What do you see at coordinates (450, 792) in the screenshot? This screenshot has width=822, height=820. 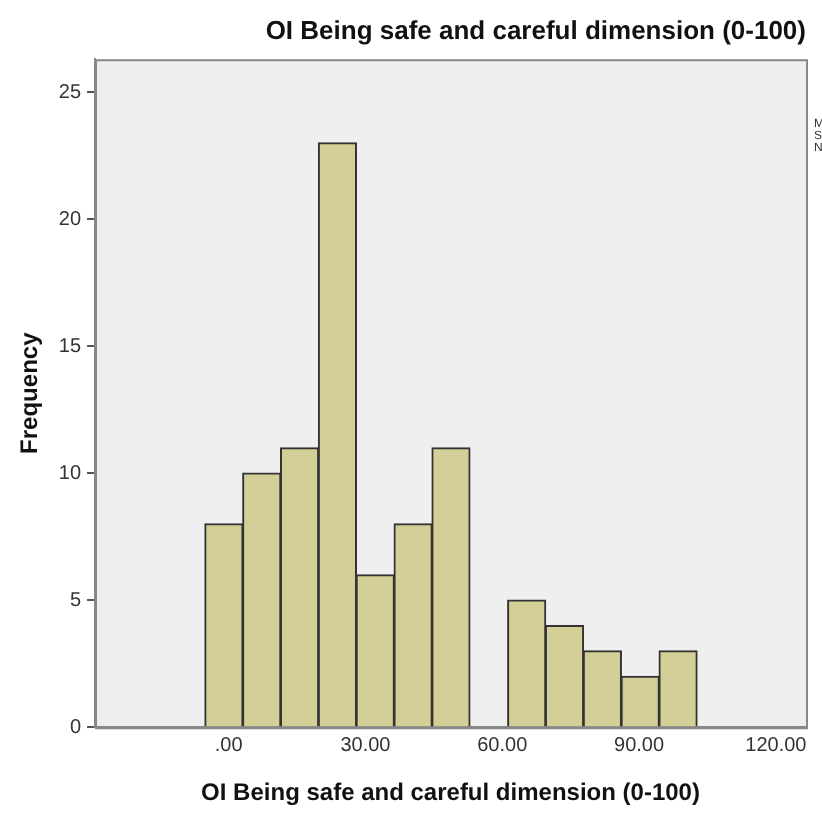 I see `x-axis-title: OI Being safe and careful dimension (0-100)` at bounding box center [450, 792].